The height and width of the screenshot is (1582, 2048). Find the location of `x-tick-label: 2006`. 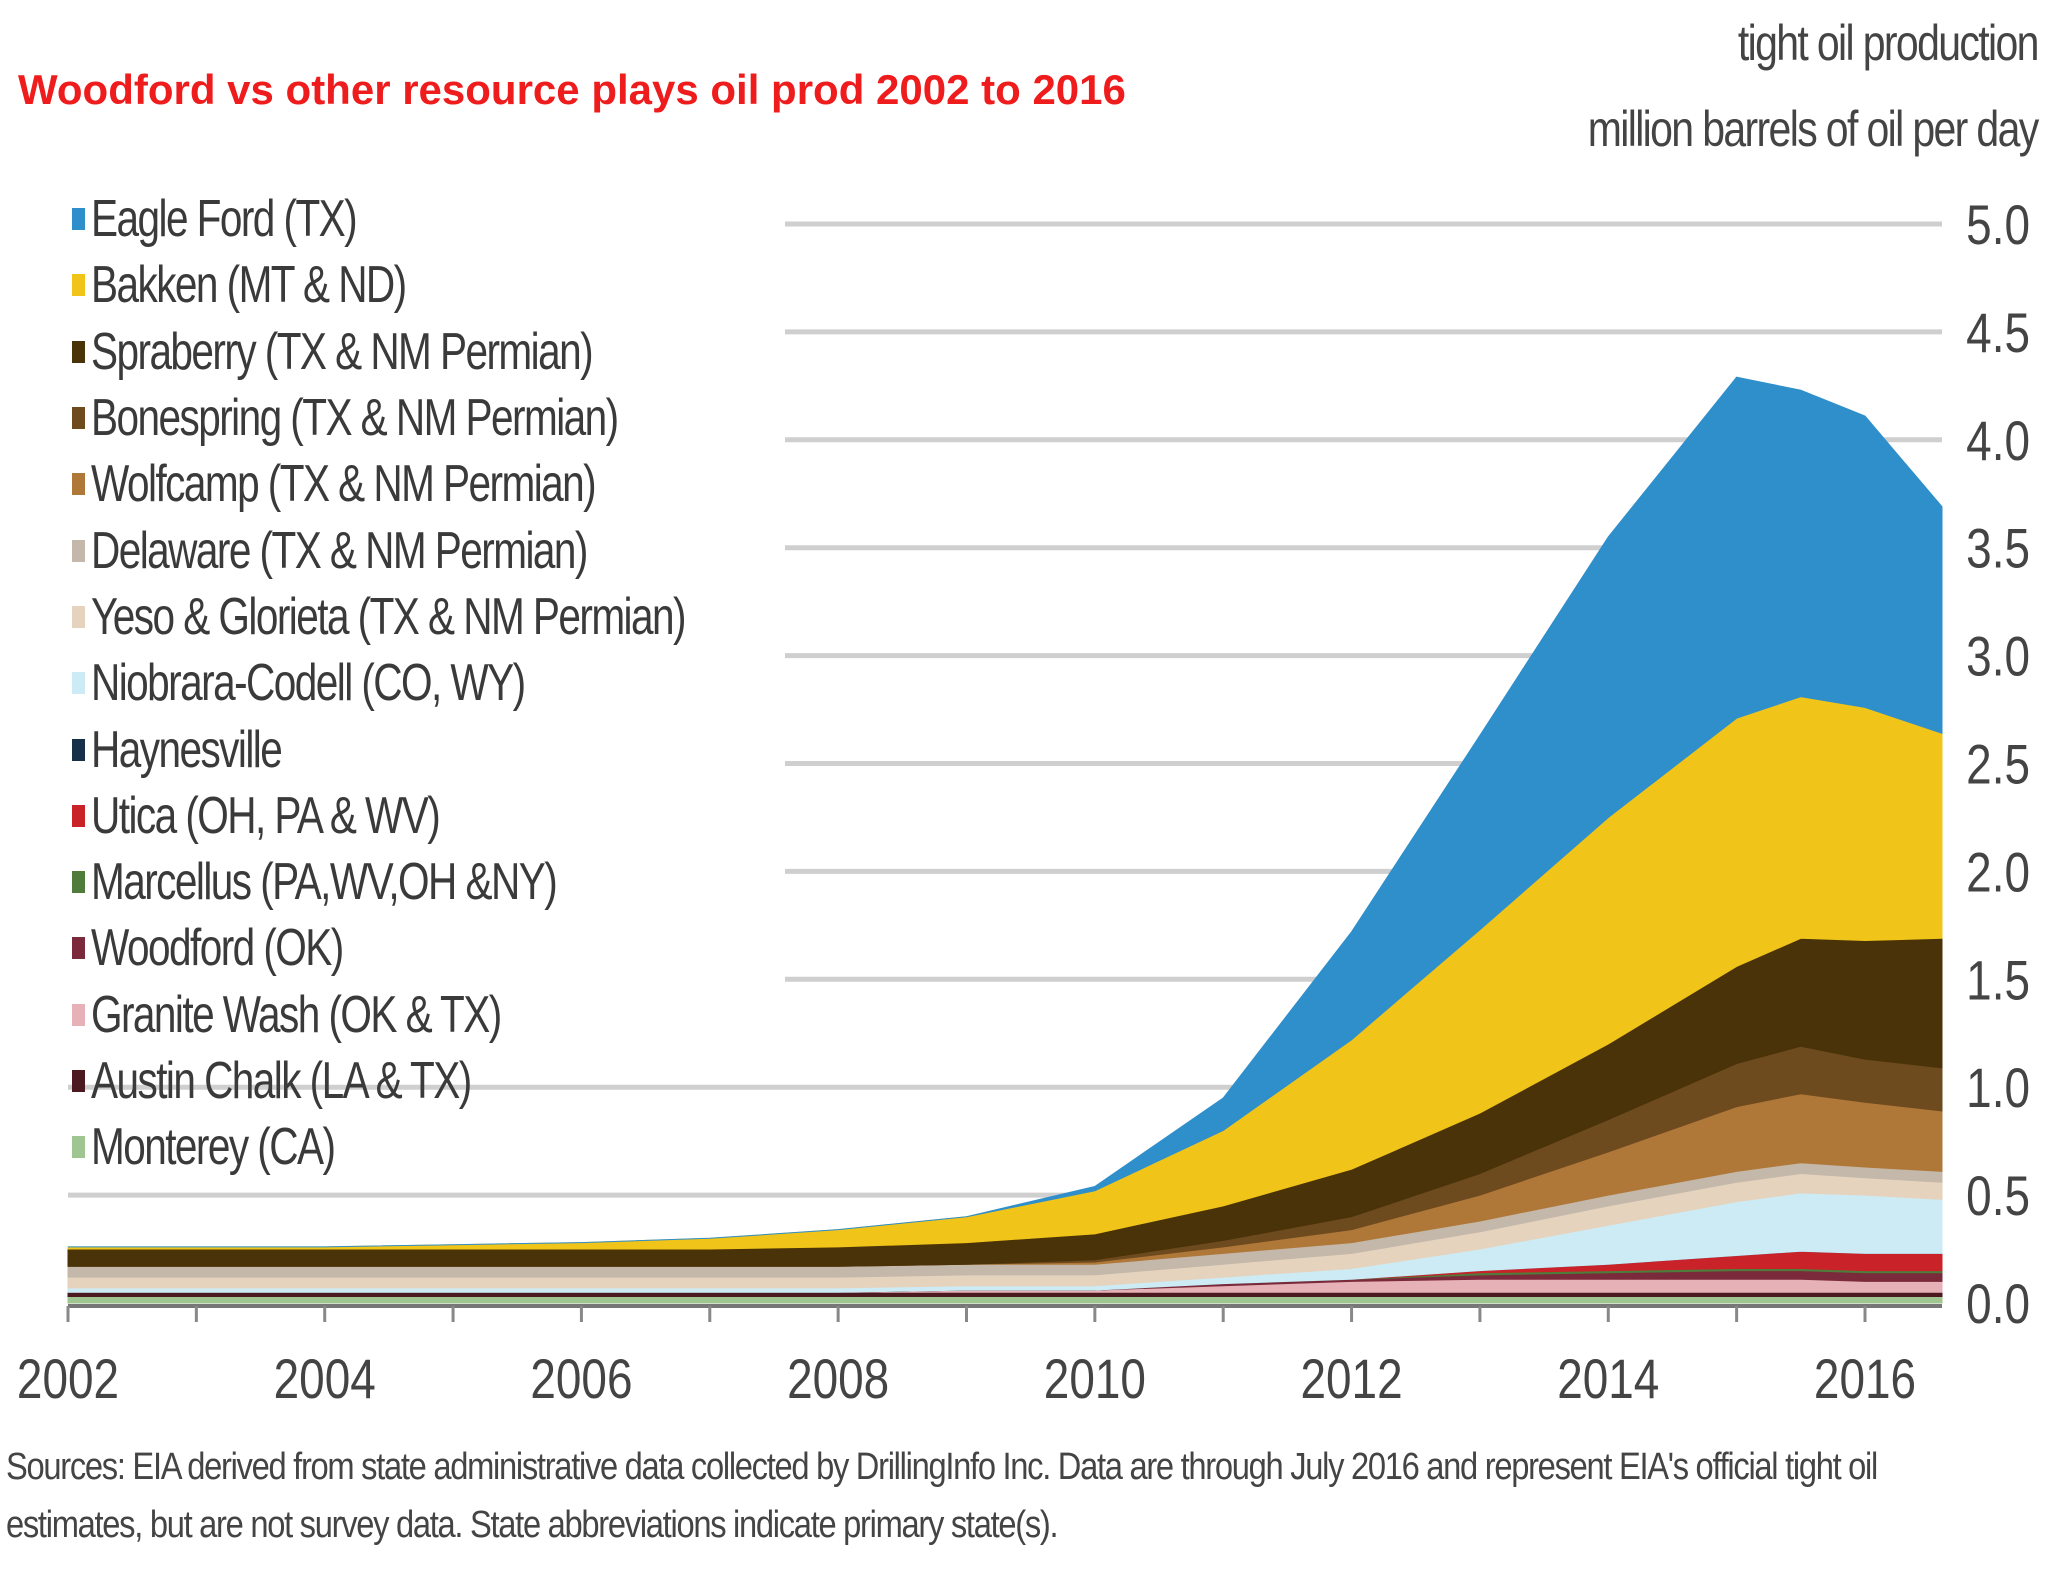

x-tick-label: 2006 is located at coordinates (581, 1379).